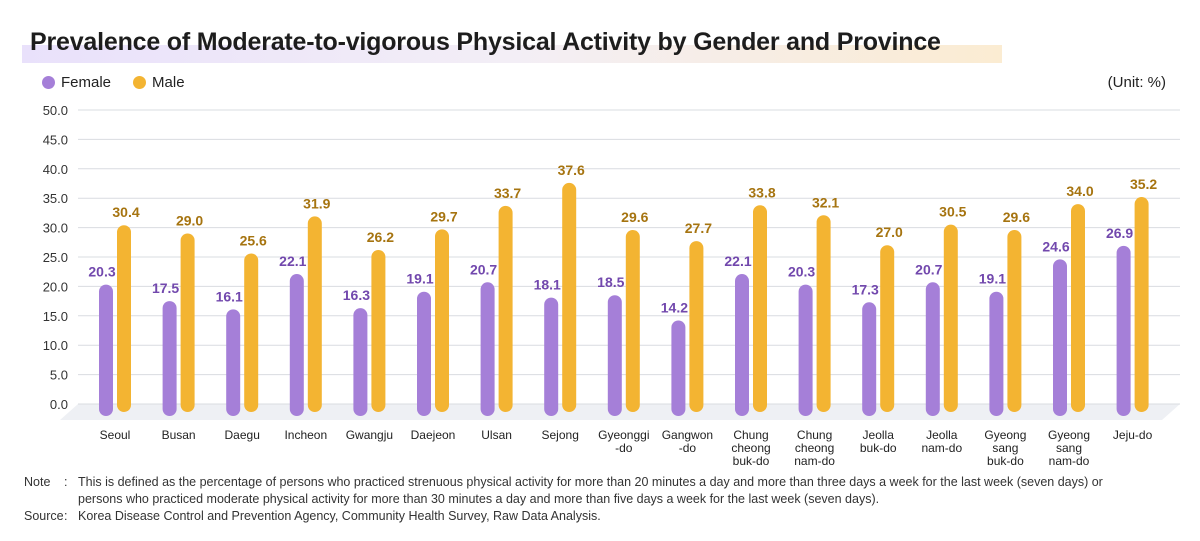  I want to click on data-label-female: 26.9, so click(1119, 233).